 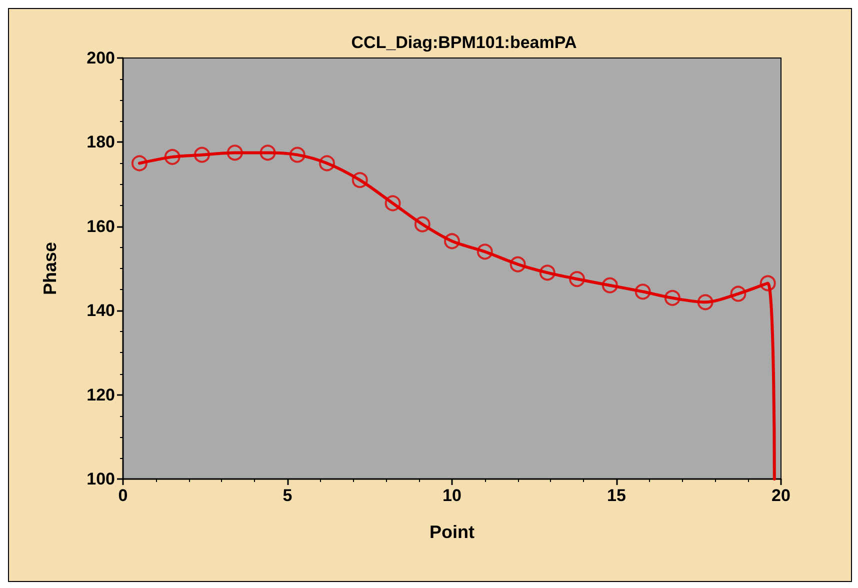 What do you see at coordinates (100, 58) in the screenshot?
I see `y-tick-label: 200` at bounding box center [100, 58].